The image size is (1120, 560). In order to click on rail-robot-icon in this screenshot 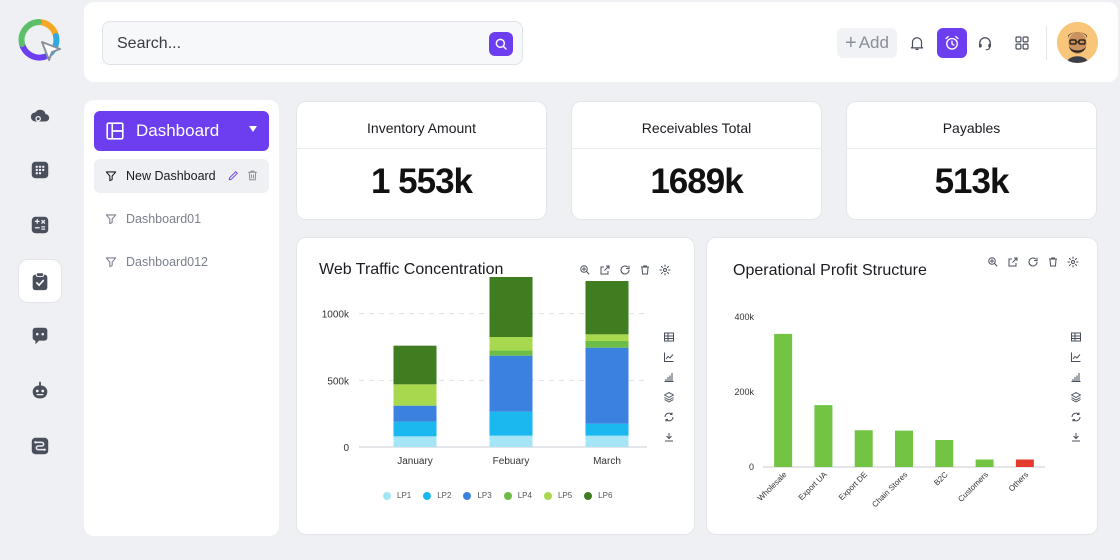, I will do `click(40, 391)`.